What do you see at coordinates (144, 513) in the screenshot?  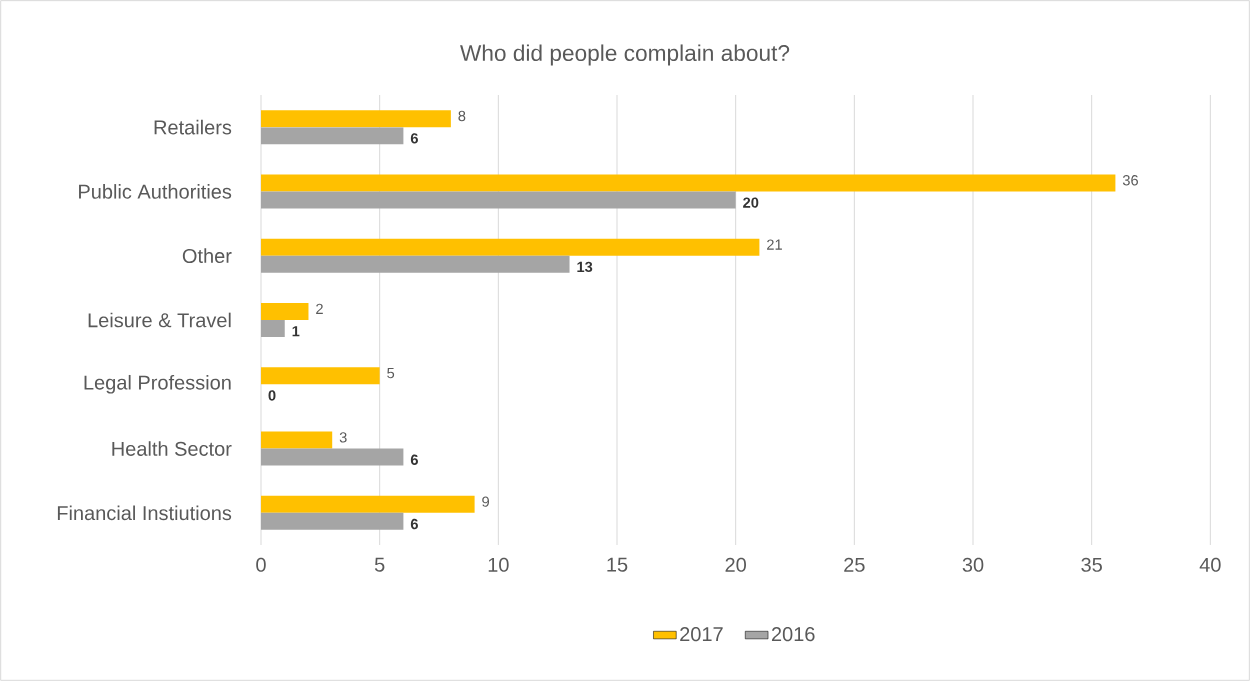 I see `y-tick-label: Financial Instiutions` at bounding box center [144, 513].